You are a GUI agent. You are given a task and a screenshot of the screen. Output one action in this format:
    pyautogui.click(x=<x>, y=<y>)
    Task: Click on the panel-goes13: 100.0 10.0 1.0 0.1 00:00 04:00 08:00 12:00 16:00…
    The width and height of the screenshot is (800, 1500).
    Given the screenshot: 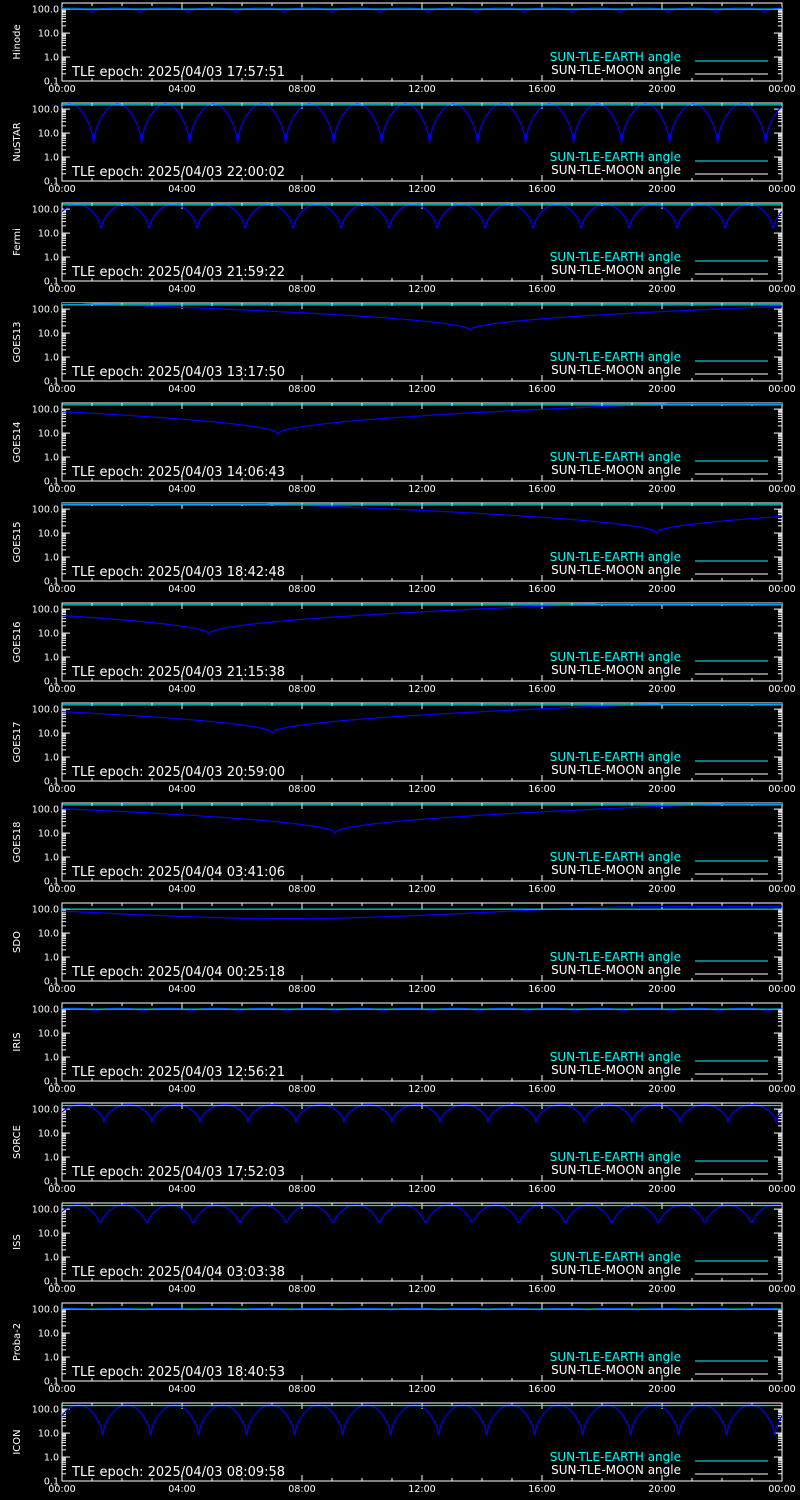 What is the action you would take?
    pyautogui.click(x=400, y=350)
    